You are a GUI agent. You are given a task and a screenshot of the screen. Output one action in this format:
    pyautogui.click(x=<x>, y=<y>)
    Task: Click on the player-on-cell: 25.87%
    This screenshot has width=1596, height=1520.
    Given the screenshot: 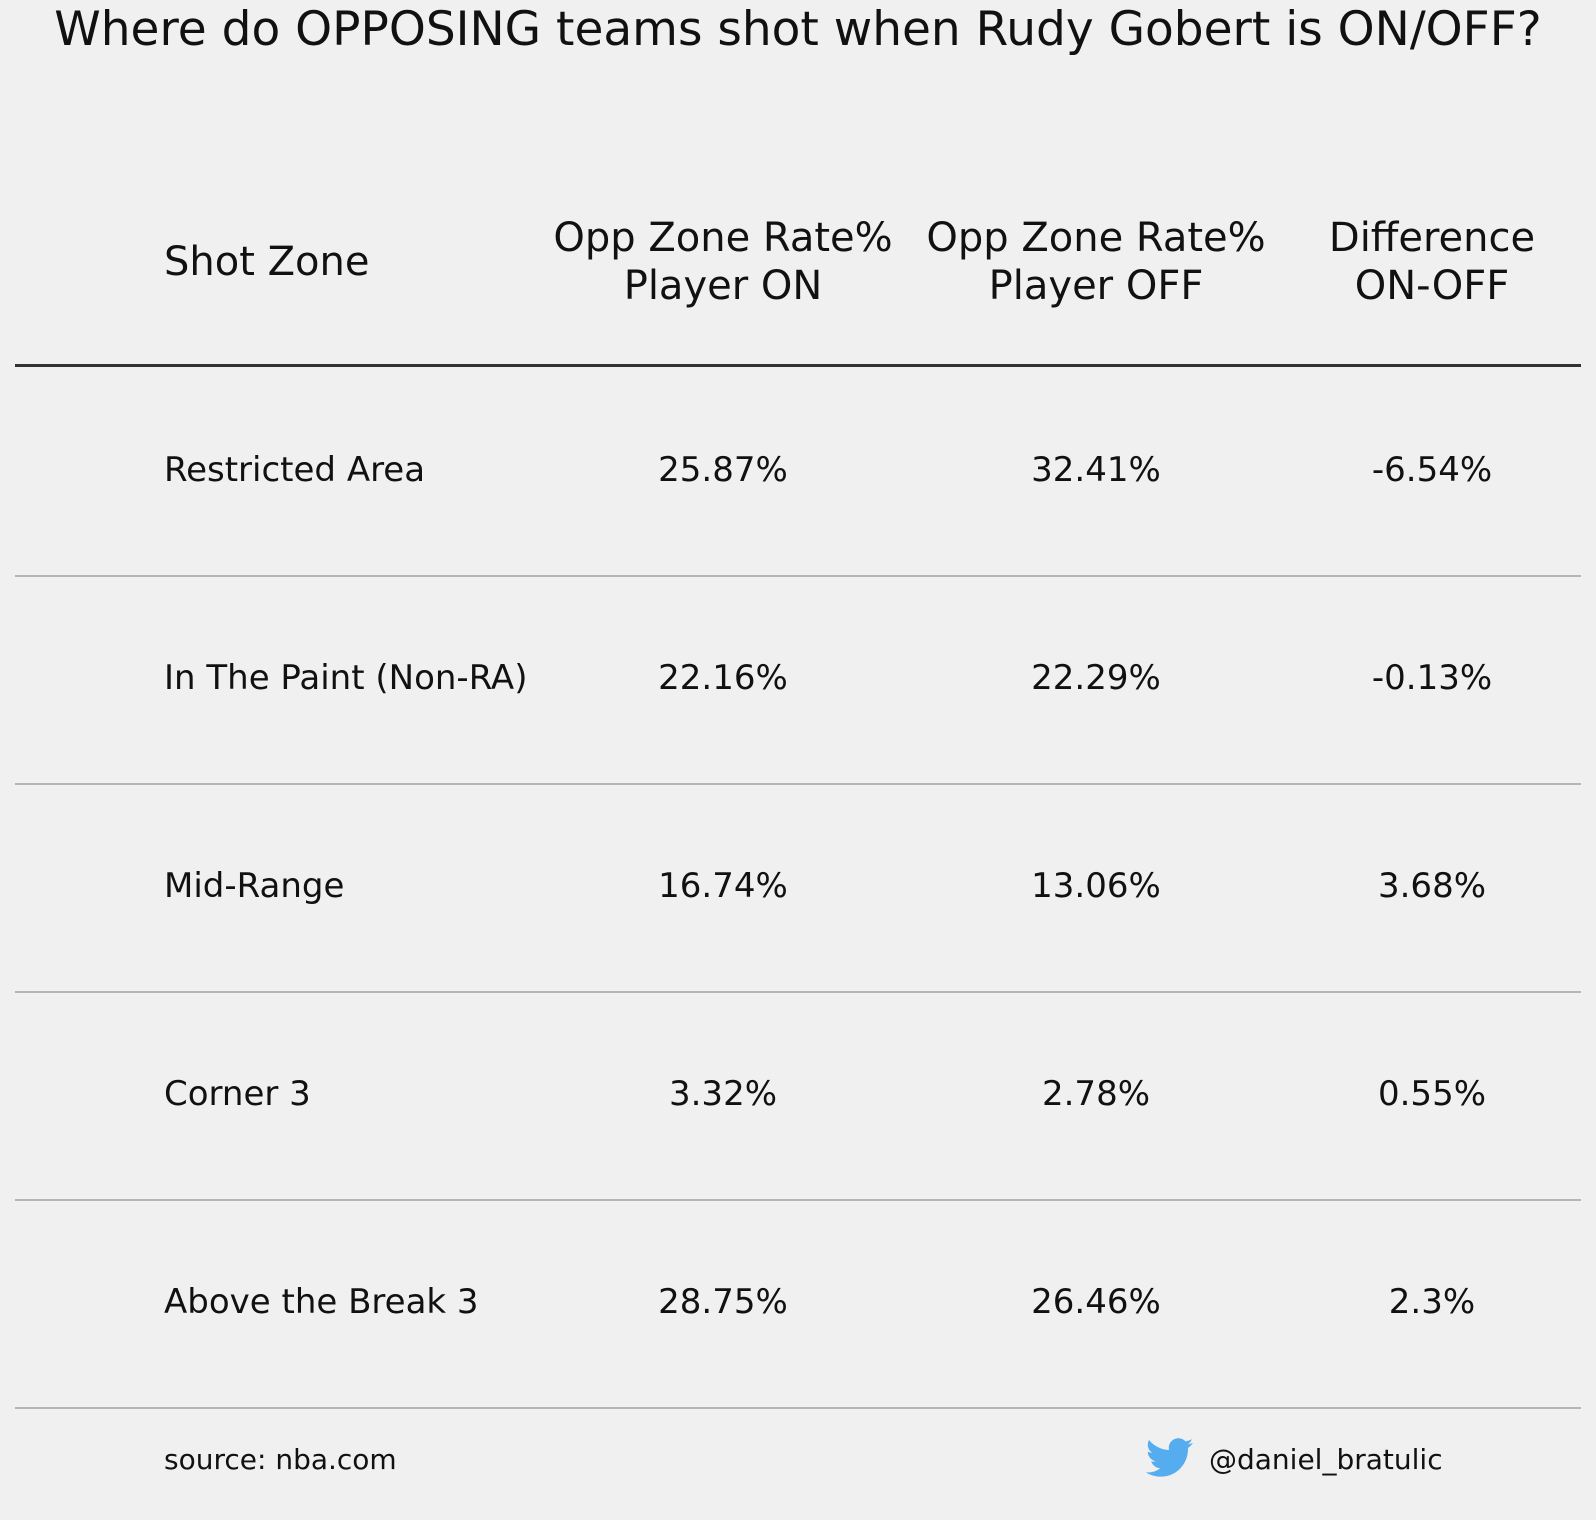 What is the action you would take?
    pyautogui.click(x=723, y=470)
    